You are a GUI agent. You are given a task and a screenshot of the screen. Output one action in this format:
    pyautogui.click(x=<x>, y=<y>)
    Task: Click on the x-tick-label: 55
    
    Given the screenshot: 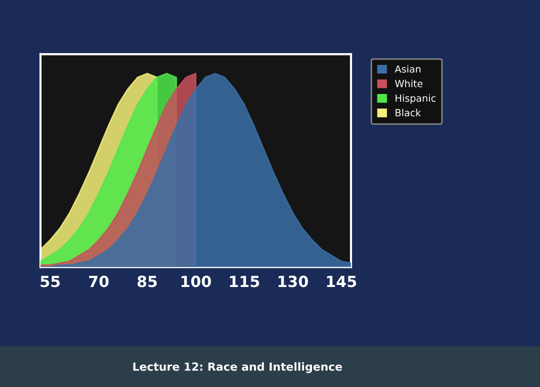 What is the action you would take?
    pyautogui.click(x=50, y=282)
    